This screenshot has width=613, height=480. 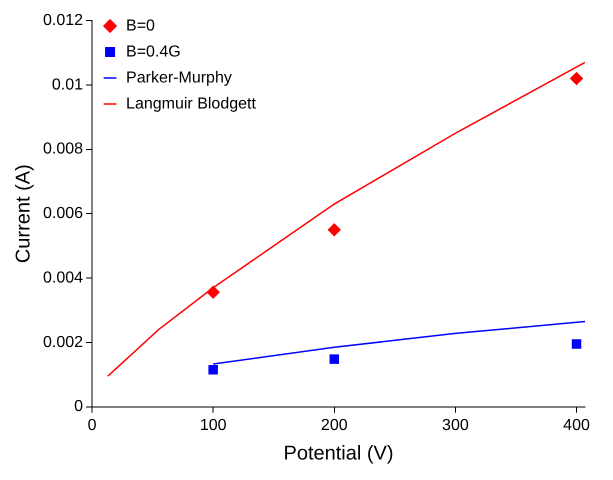 I want to click on legend-label: B=0, so click(x=141, y=25).